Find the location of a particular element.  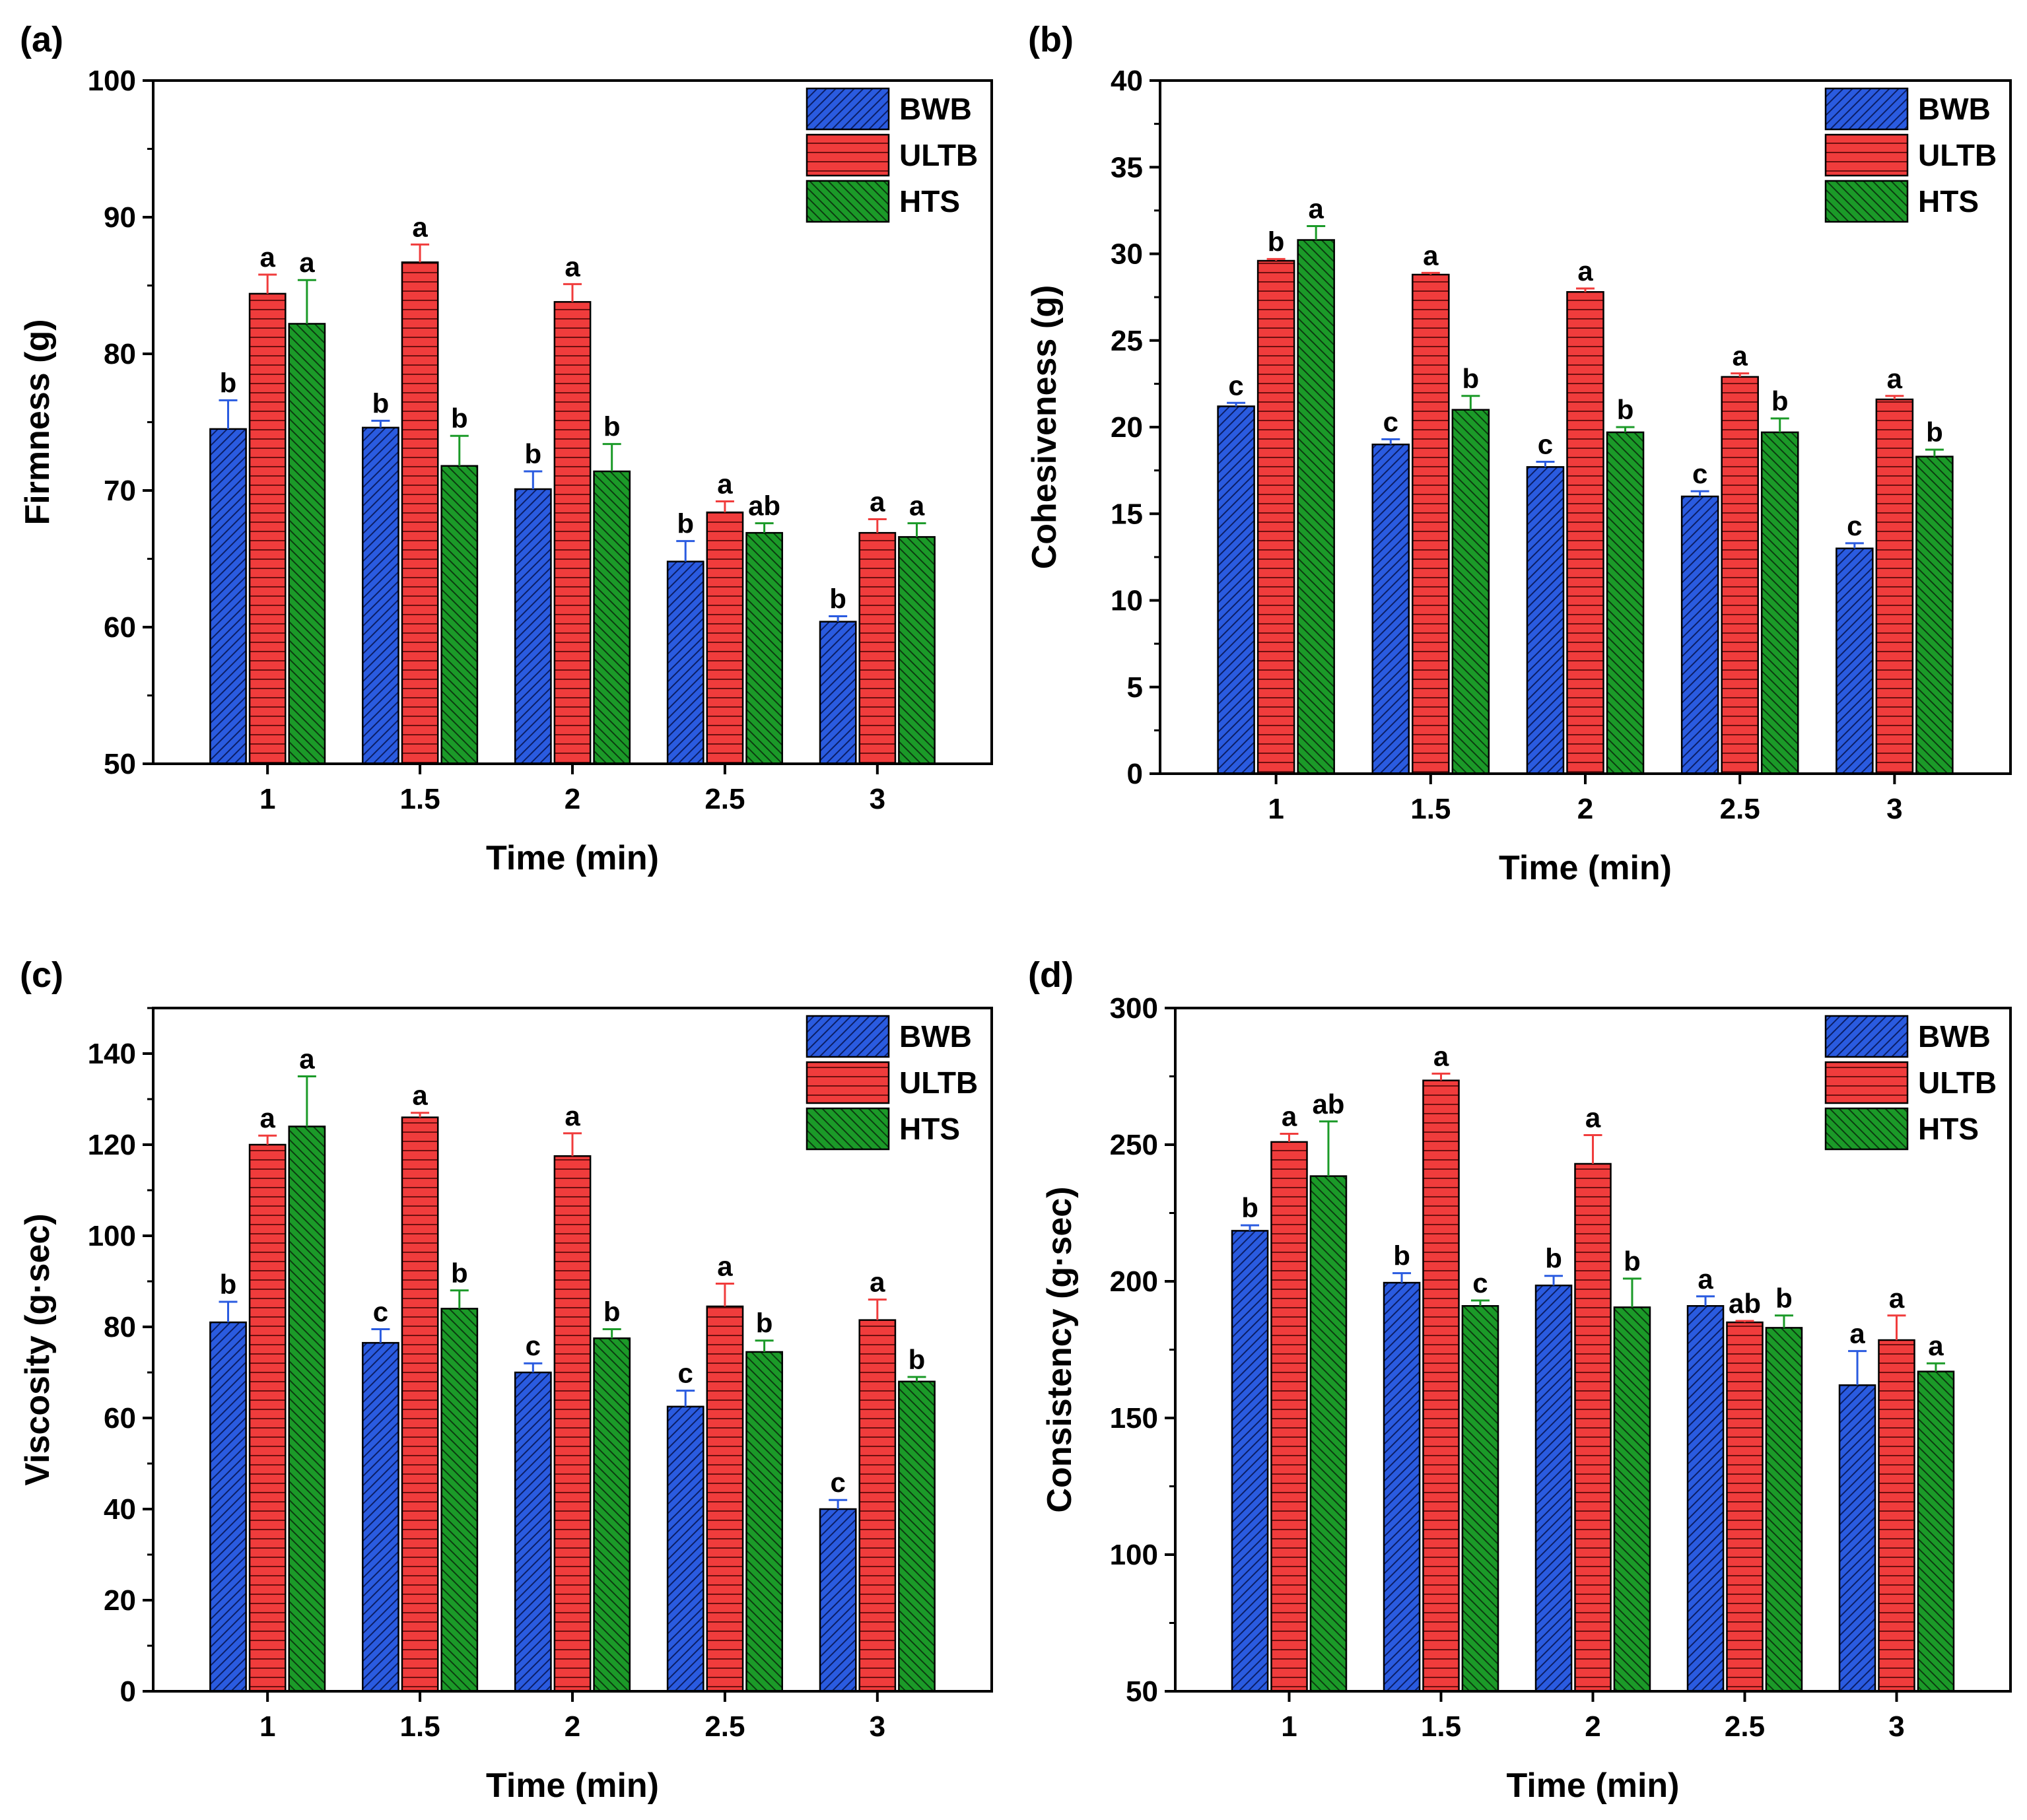

legend-swatch-ultb is located at coordinates (1866, 155).